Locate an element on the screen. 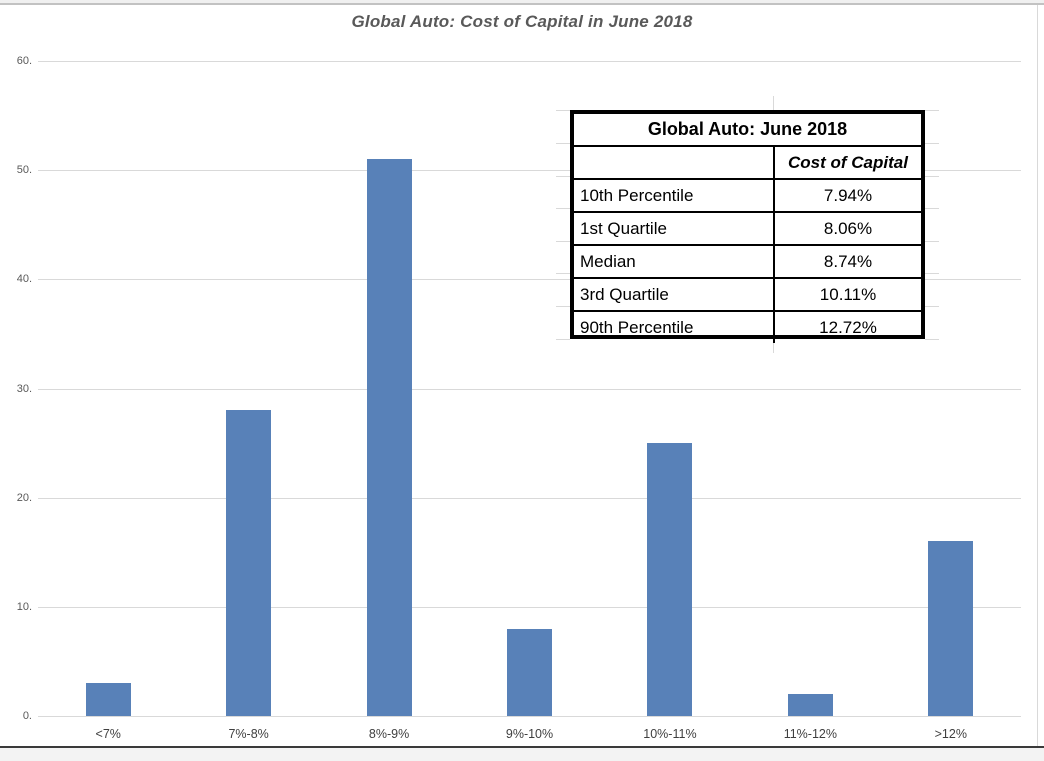 This screenshot has width=1044, height=761. window-right-edge is located at coordinates (1037, 375).